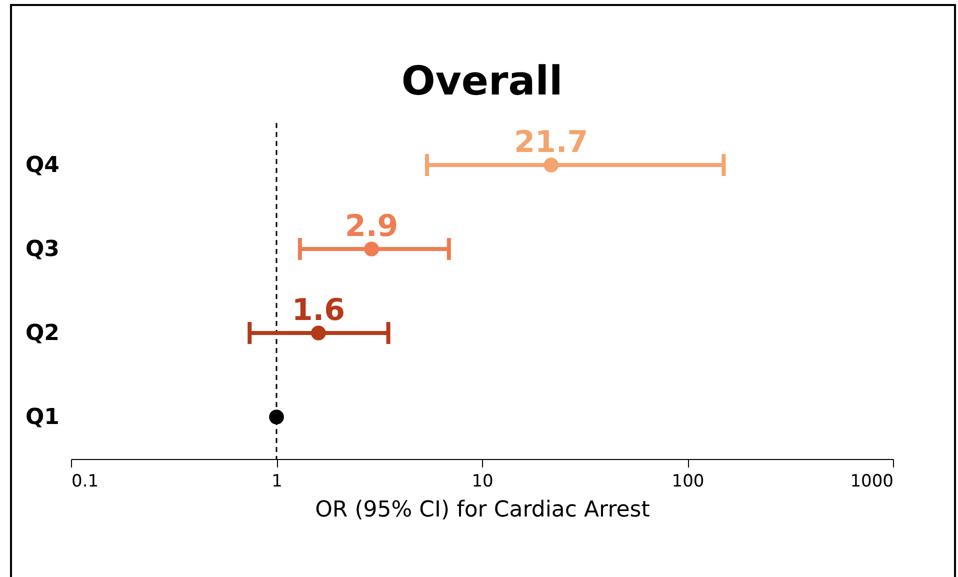 The image size is (958, 577). I want to click on y-tick-label: Q3, so click(42, 249).